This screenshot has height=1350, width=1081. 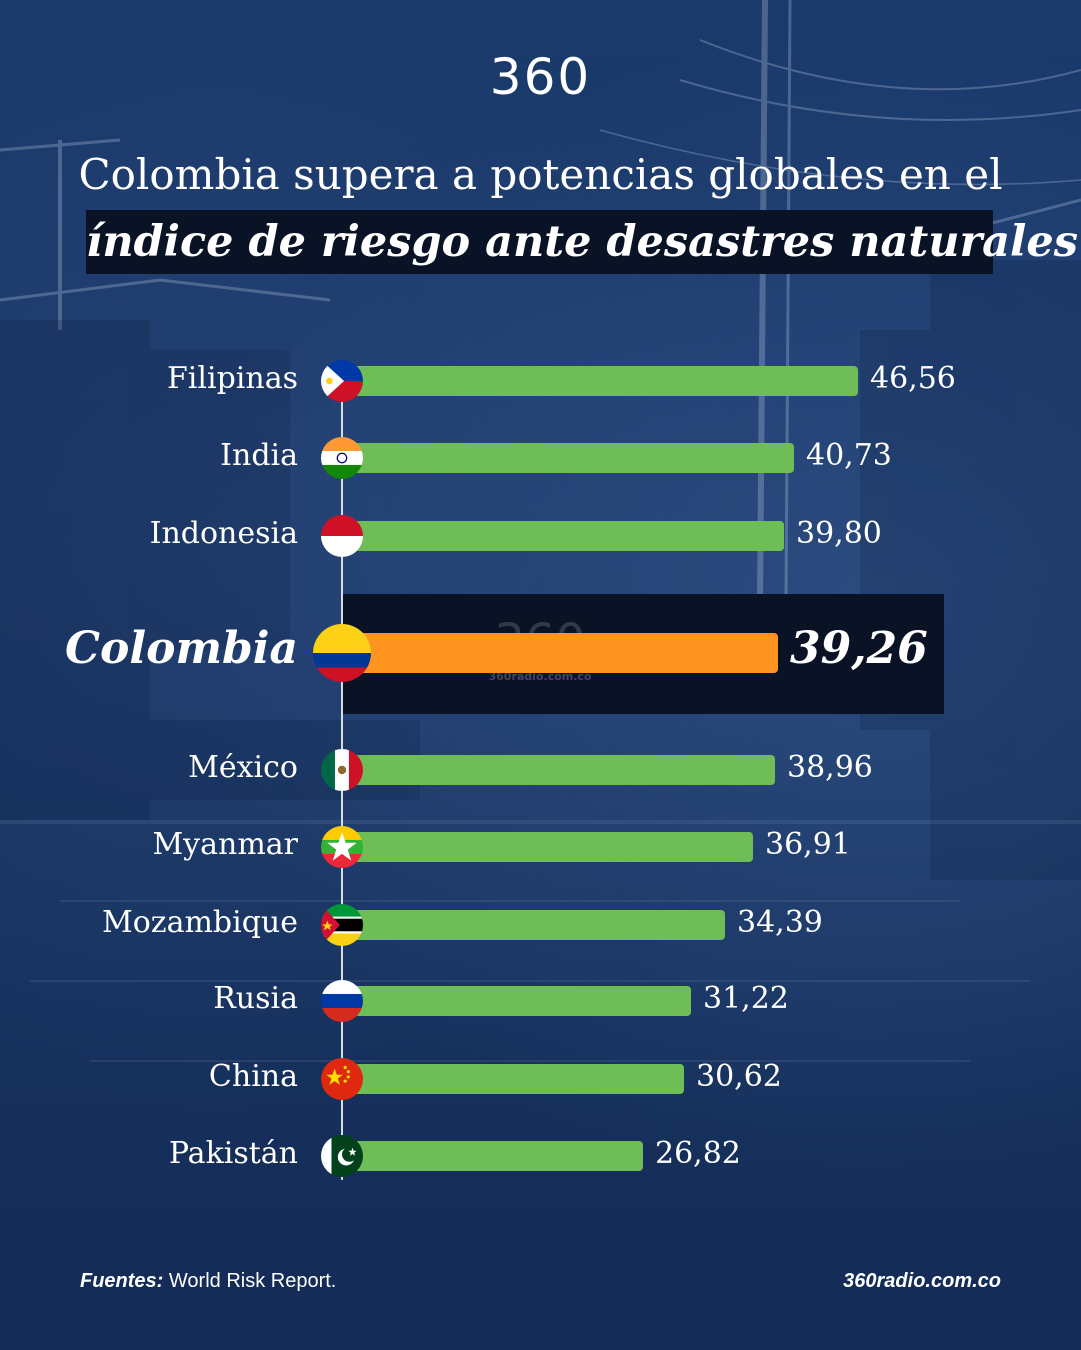 I want to click on bar-rusia, so click(x=520, y=1001).